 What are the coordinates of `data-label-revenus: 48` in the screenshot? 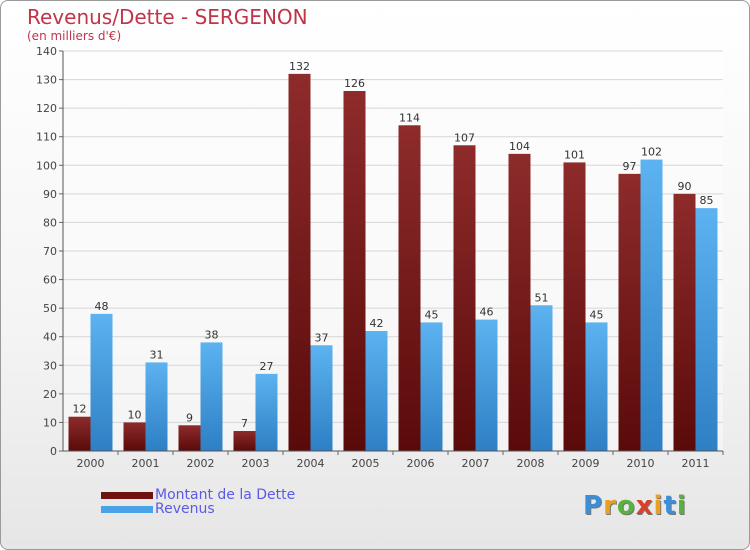 It's located at (102, 306).